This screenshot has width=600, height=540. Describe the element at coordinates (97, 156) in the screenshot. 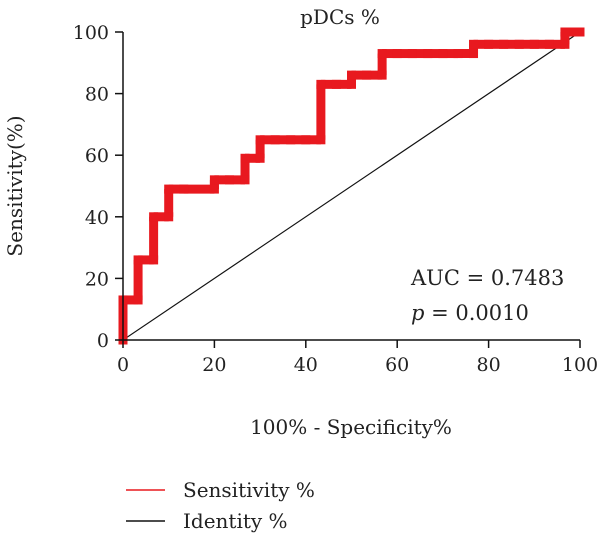

I see `y-tick-label: 60` at that location.